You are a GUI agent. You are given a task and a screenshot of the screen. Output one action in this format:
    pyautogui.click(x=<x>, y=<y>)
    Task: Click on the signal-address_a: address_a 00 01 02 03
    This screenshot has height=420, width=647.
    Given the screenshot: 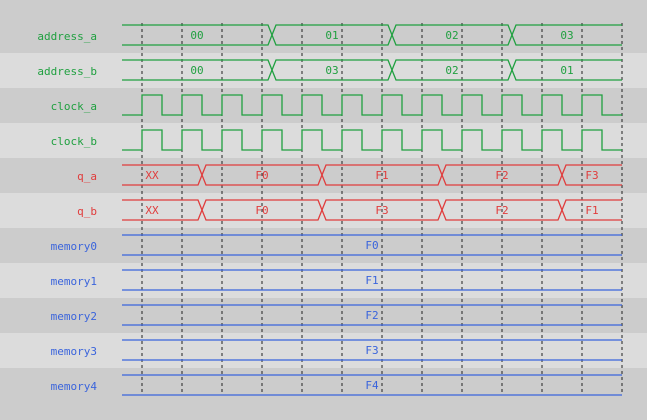 What is the action you would take?
    pyautogui.click(x=329, y=35)
    